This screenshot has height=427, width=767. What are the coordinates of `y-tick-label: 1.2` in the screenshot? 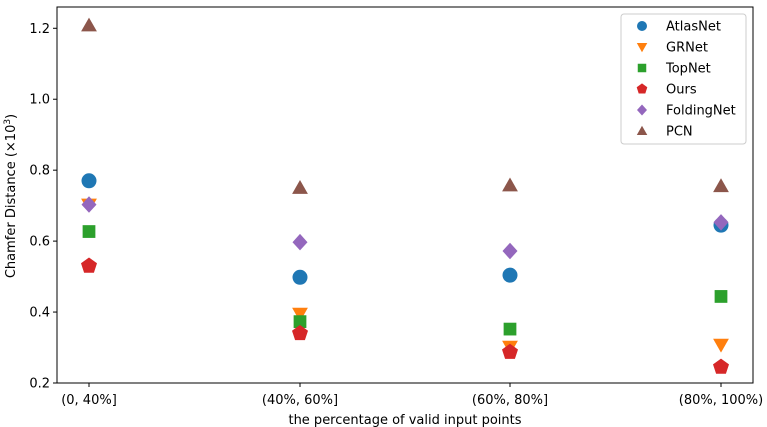 It's located at (39, 29).